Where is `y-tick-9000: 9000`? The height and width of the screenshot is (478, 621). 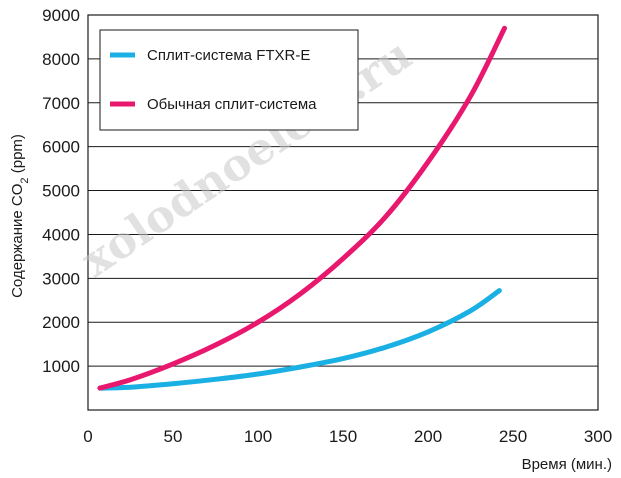
y-tick-9000: 9000 is located at coordinates (61, 15).